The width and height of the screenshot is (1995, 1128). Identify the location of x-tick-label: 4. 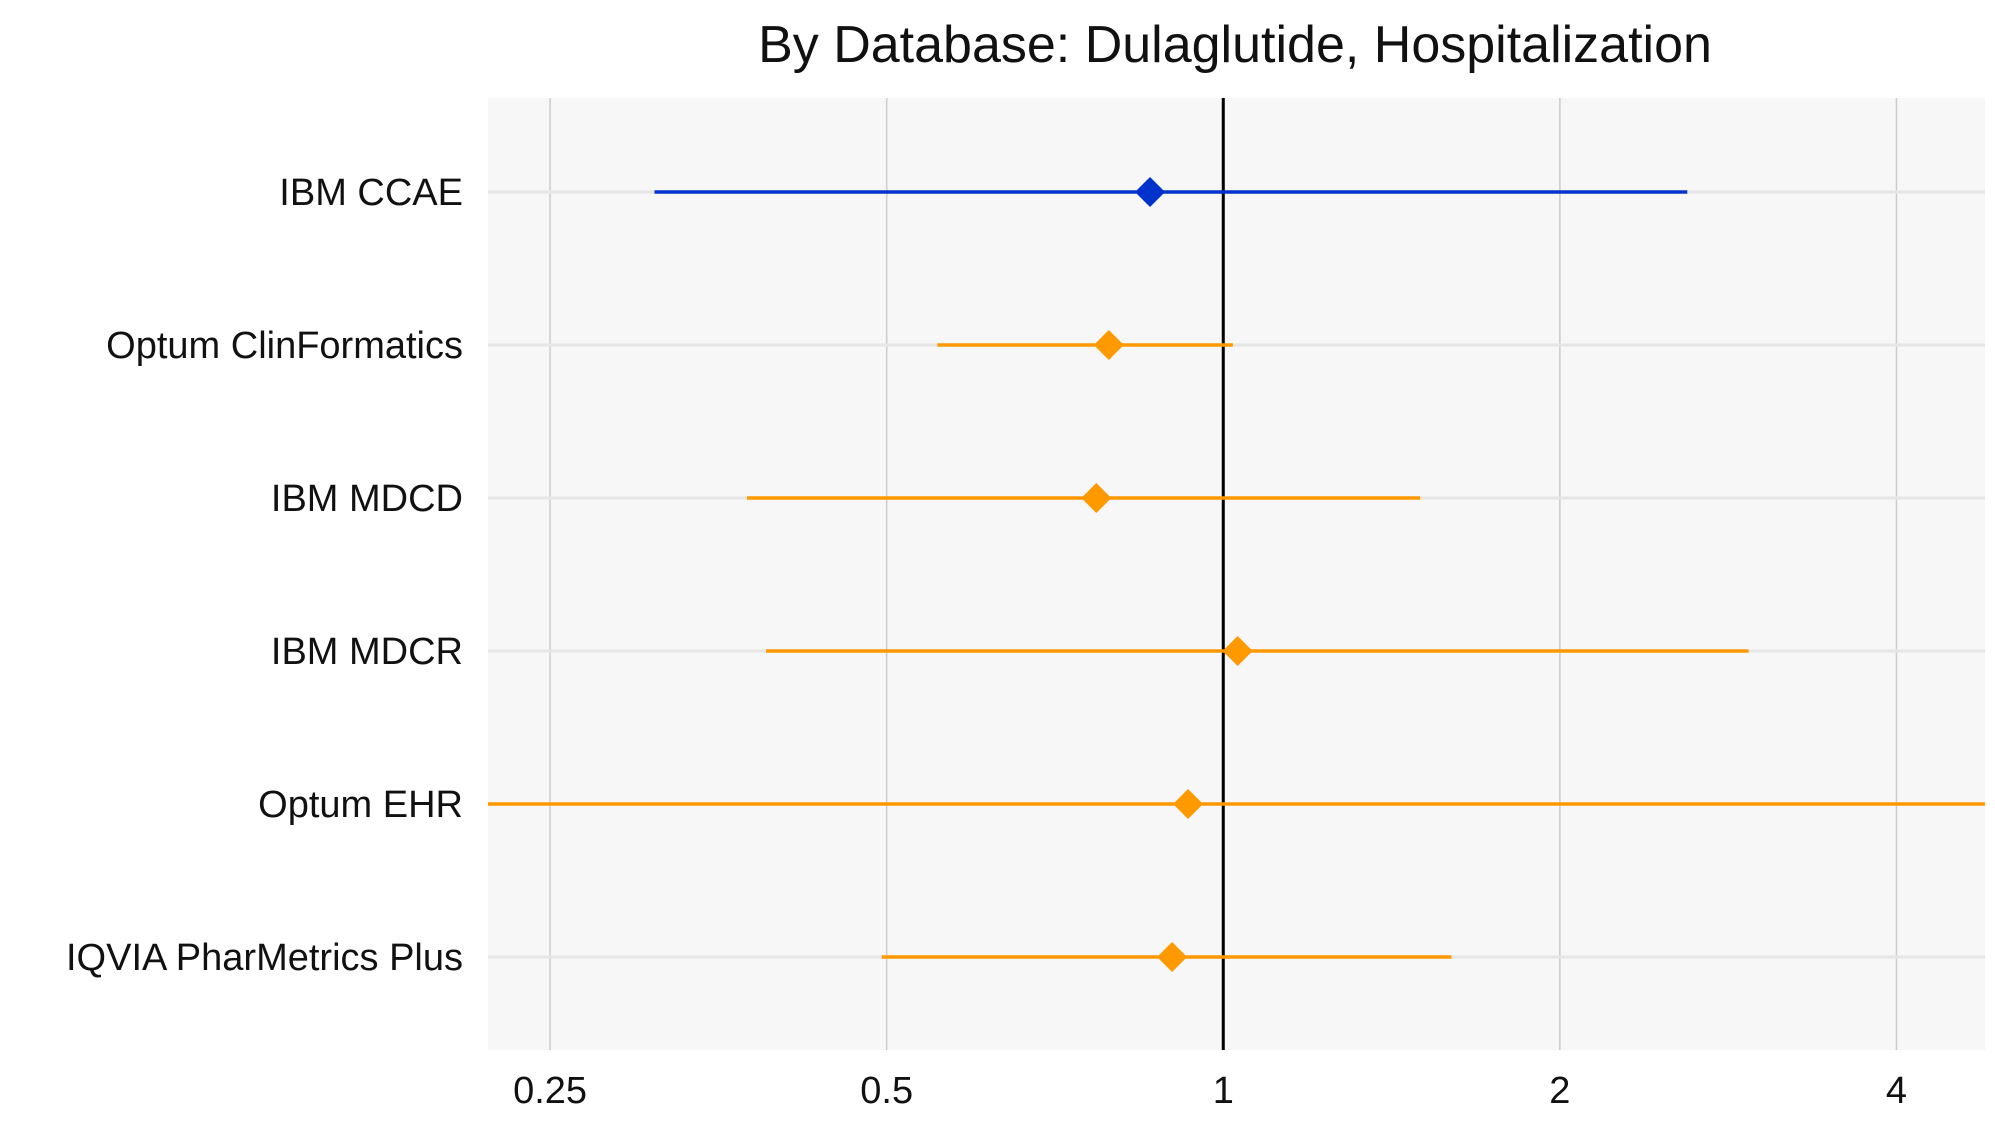
(1896, 1091).